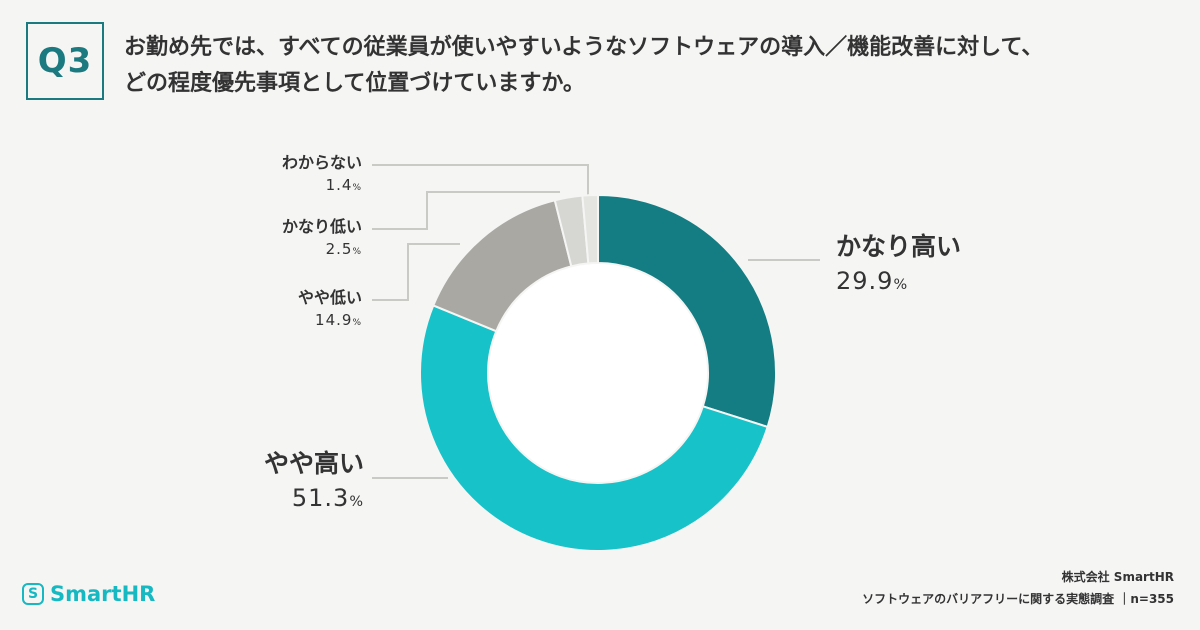  Describe the element at coordinates (321, 162) in the screenshot. I see `label-unknown-name: わからない` at that location.